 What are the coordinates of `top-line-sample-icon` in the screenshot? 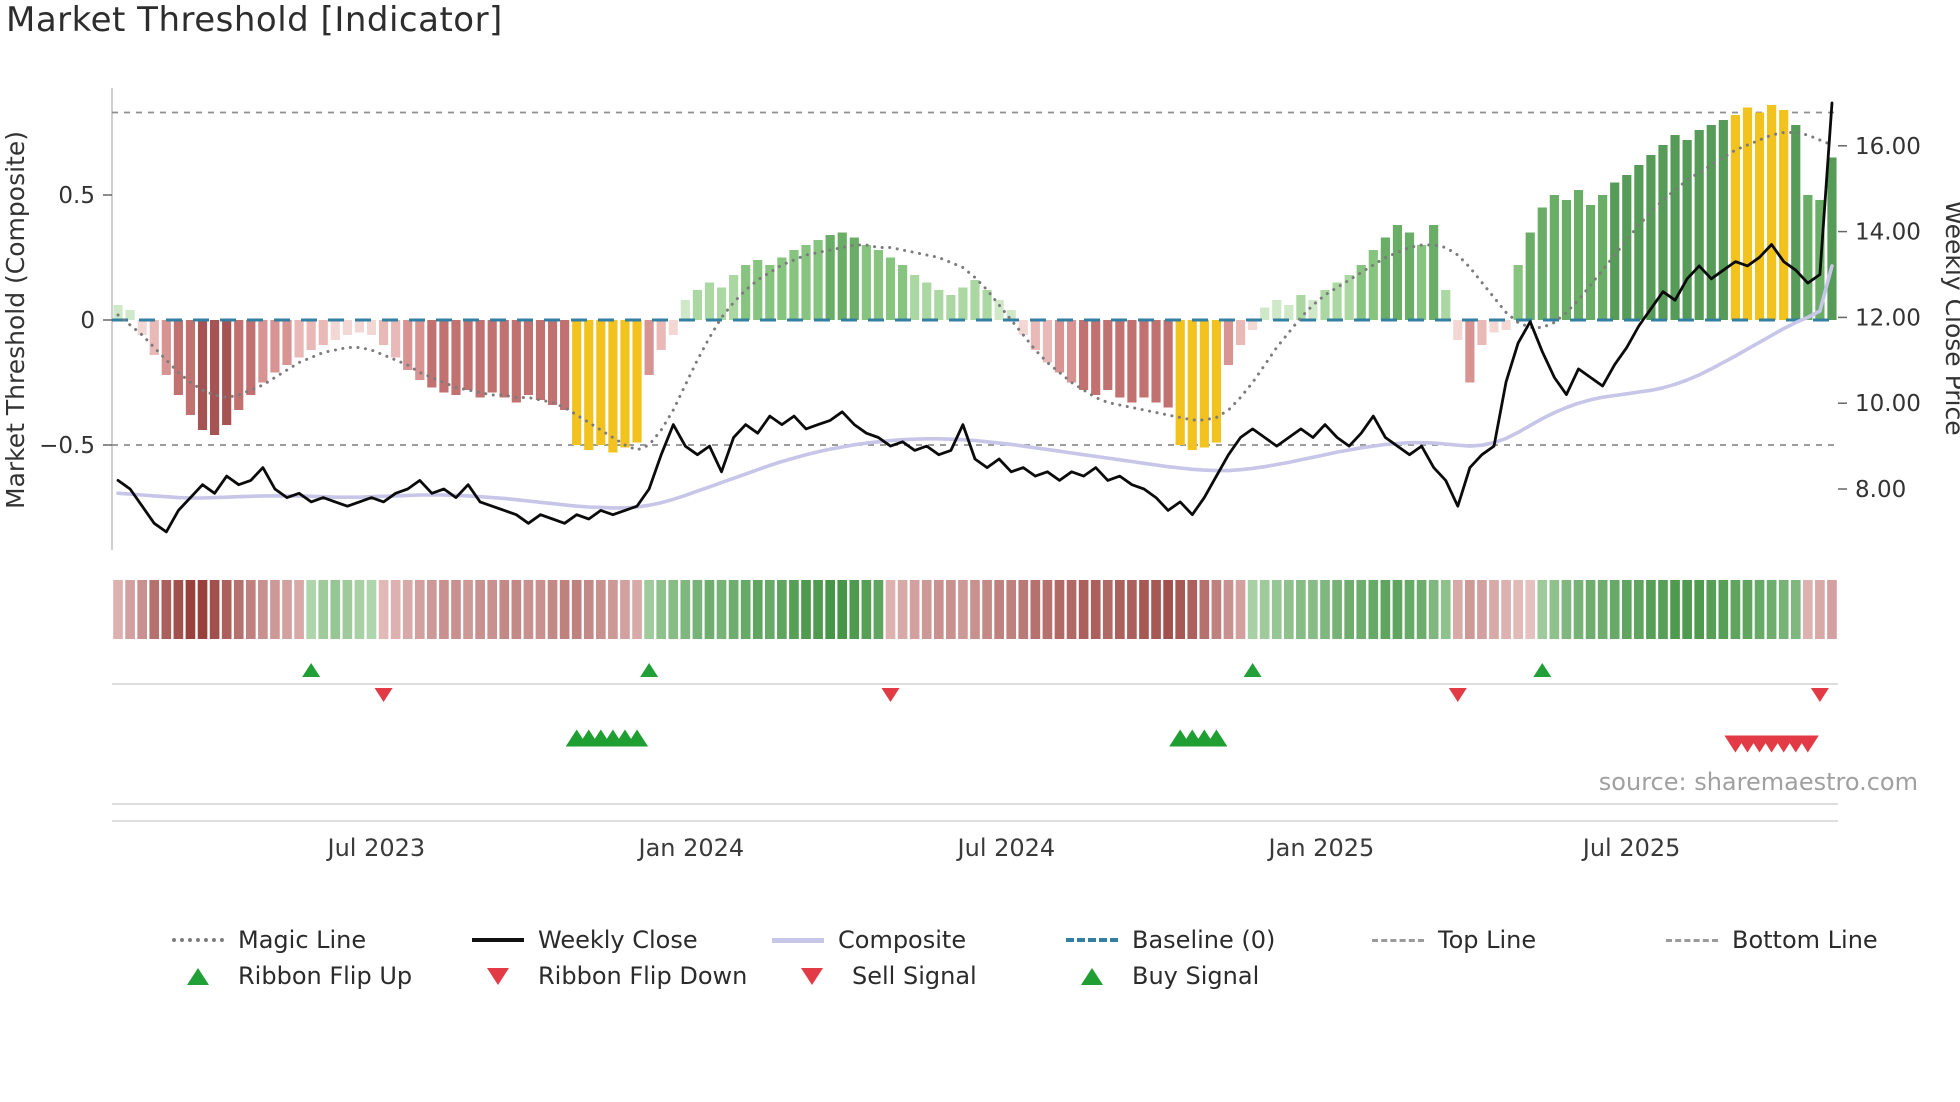 It's located at (1398, 940).